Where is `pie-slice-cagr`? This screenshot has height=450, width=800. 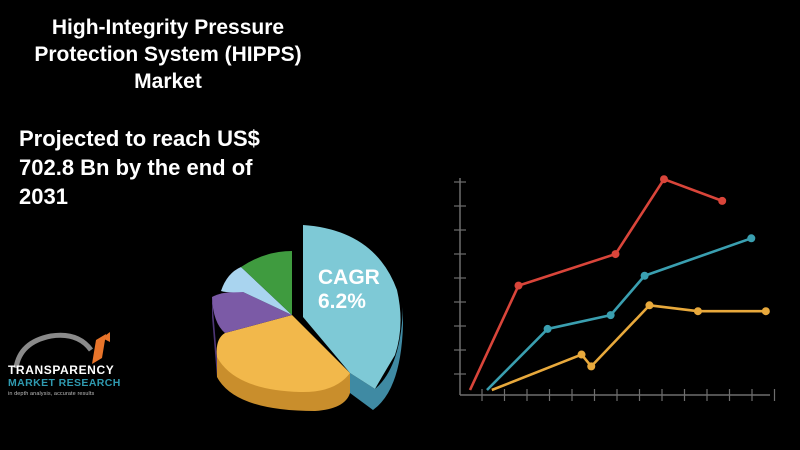 pie-slice-cagr is located at coordinates (352, 307).